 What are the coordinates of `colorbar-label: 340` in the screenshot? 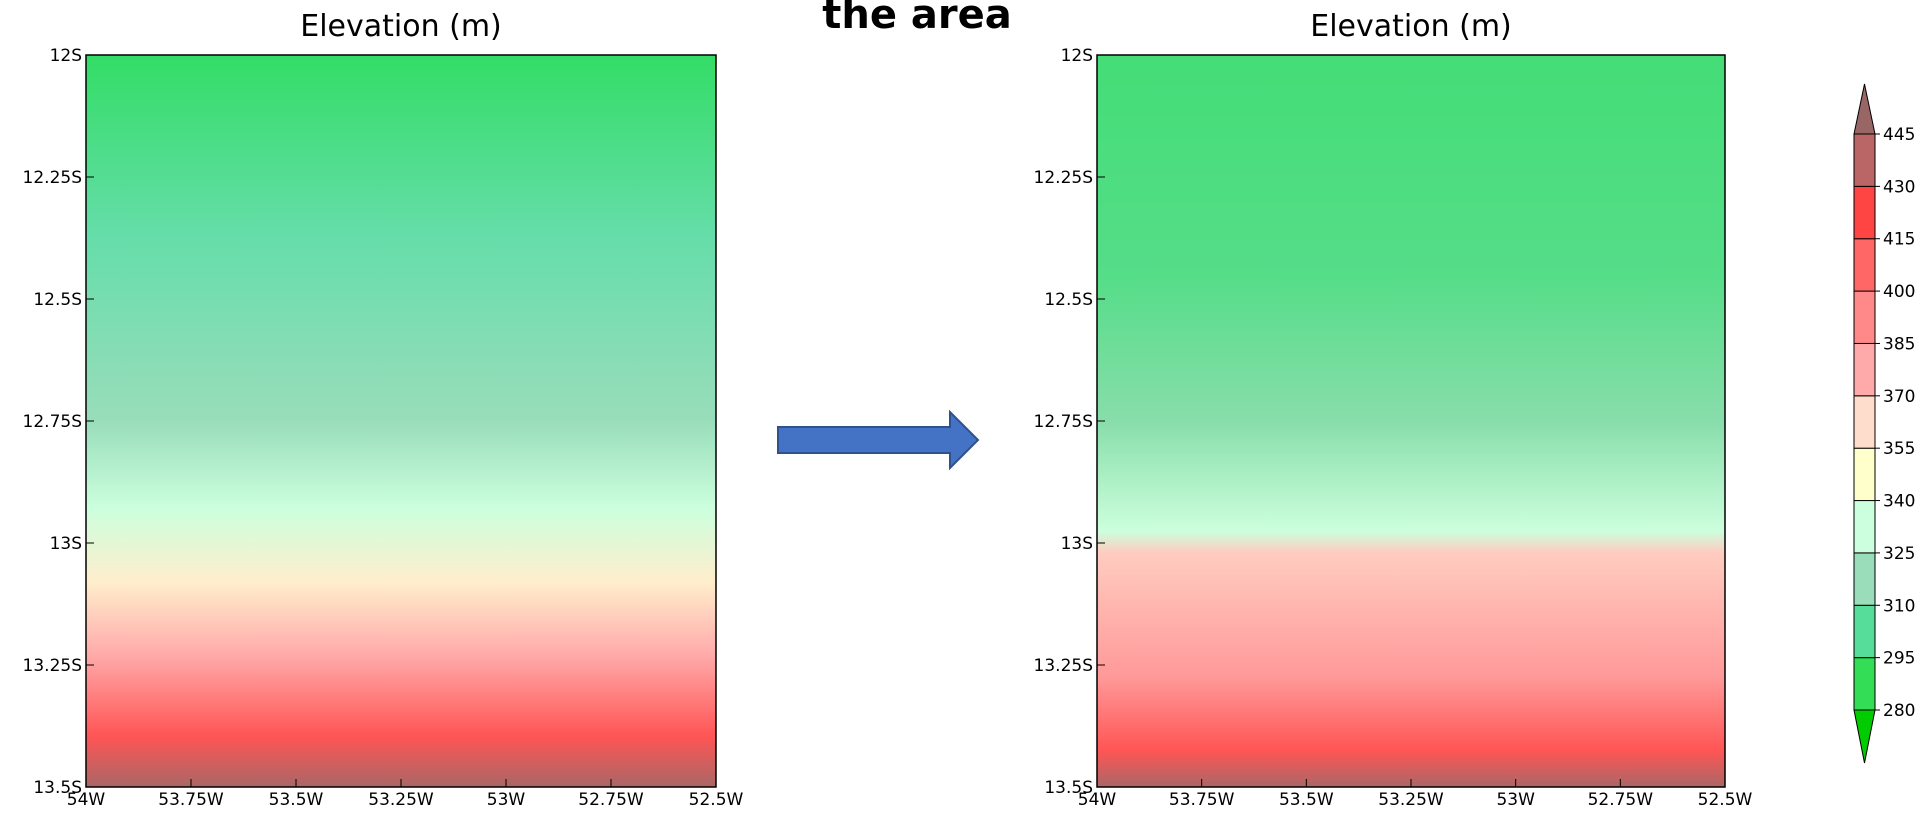 It's located at (1899, 502).